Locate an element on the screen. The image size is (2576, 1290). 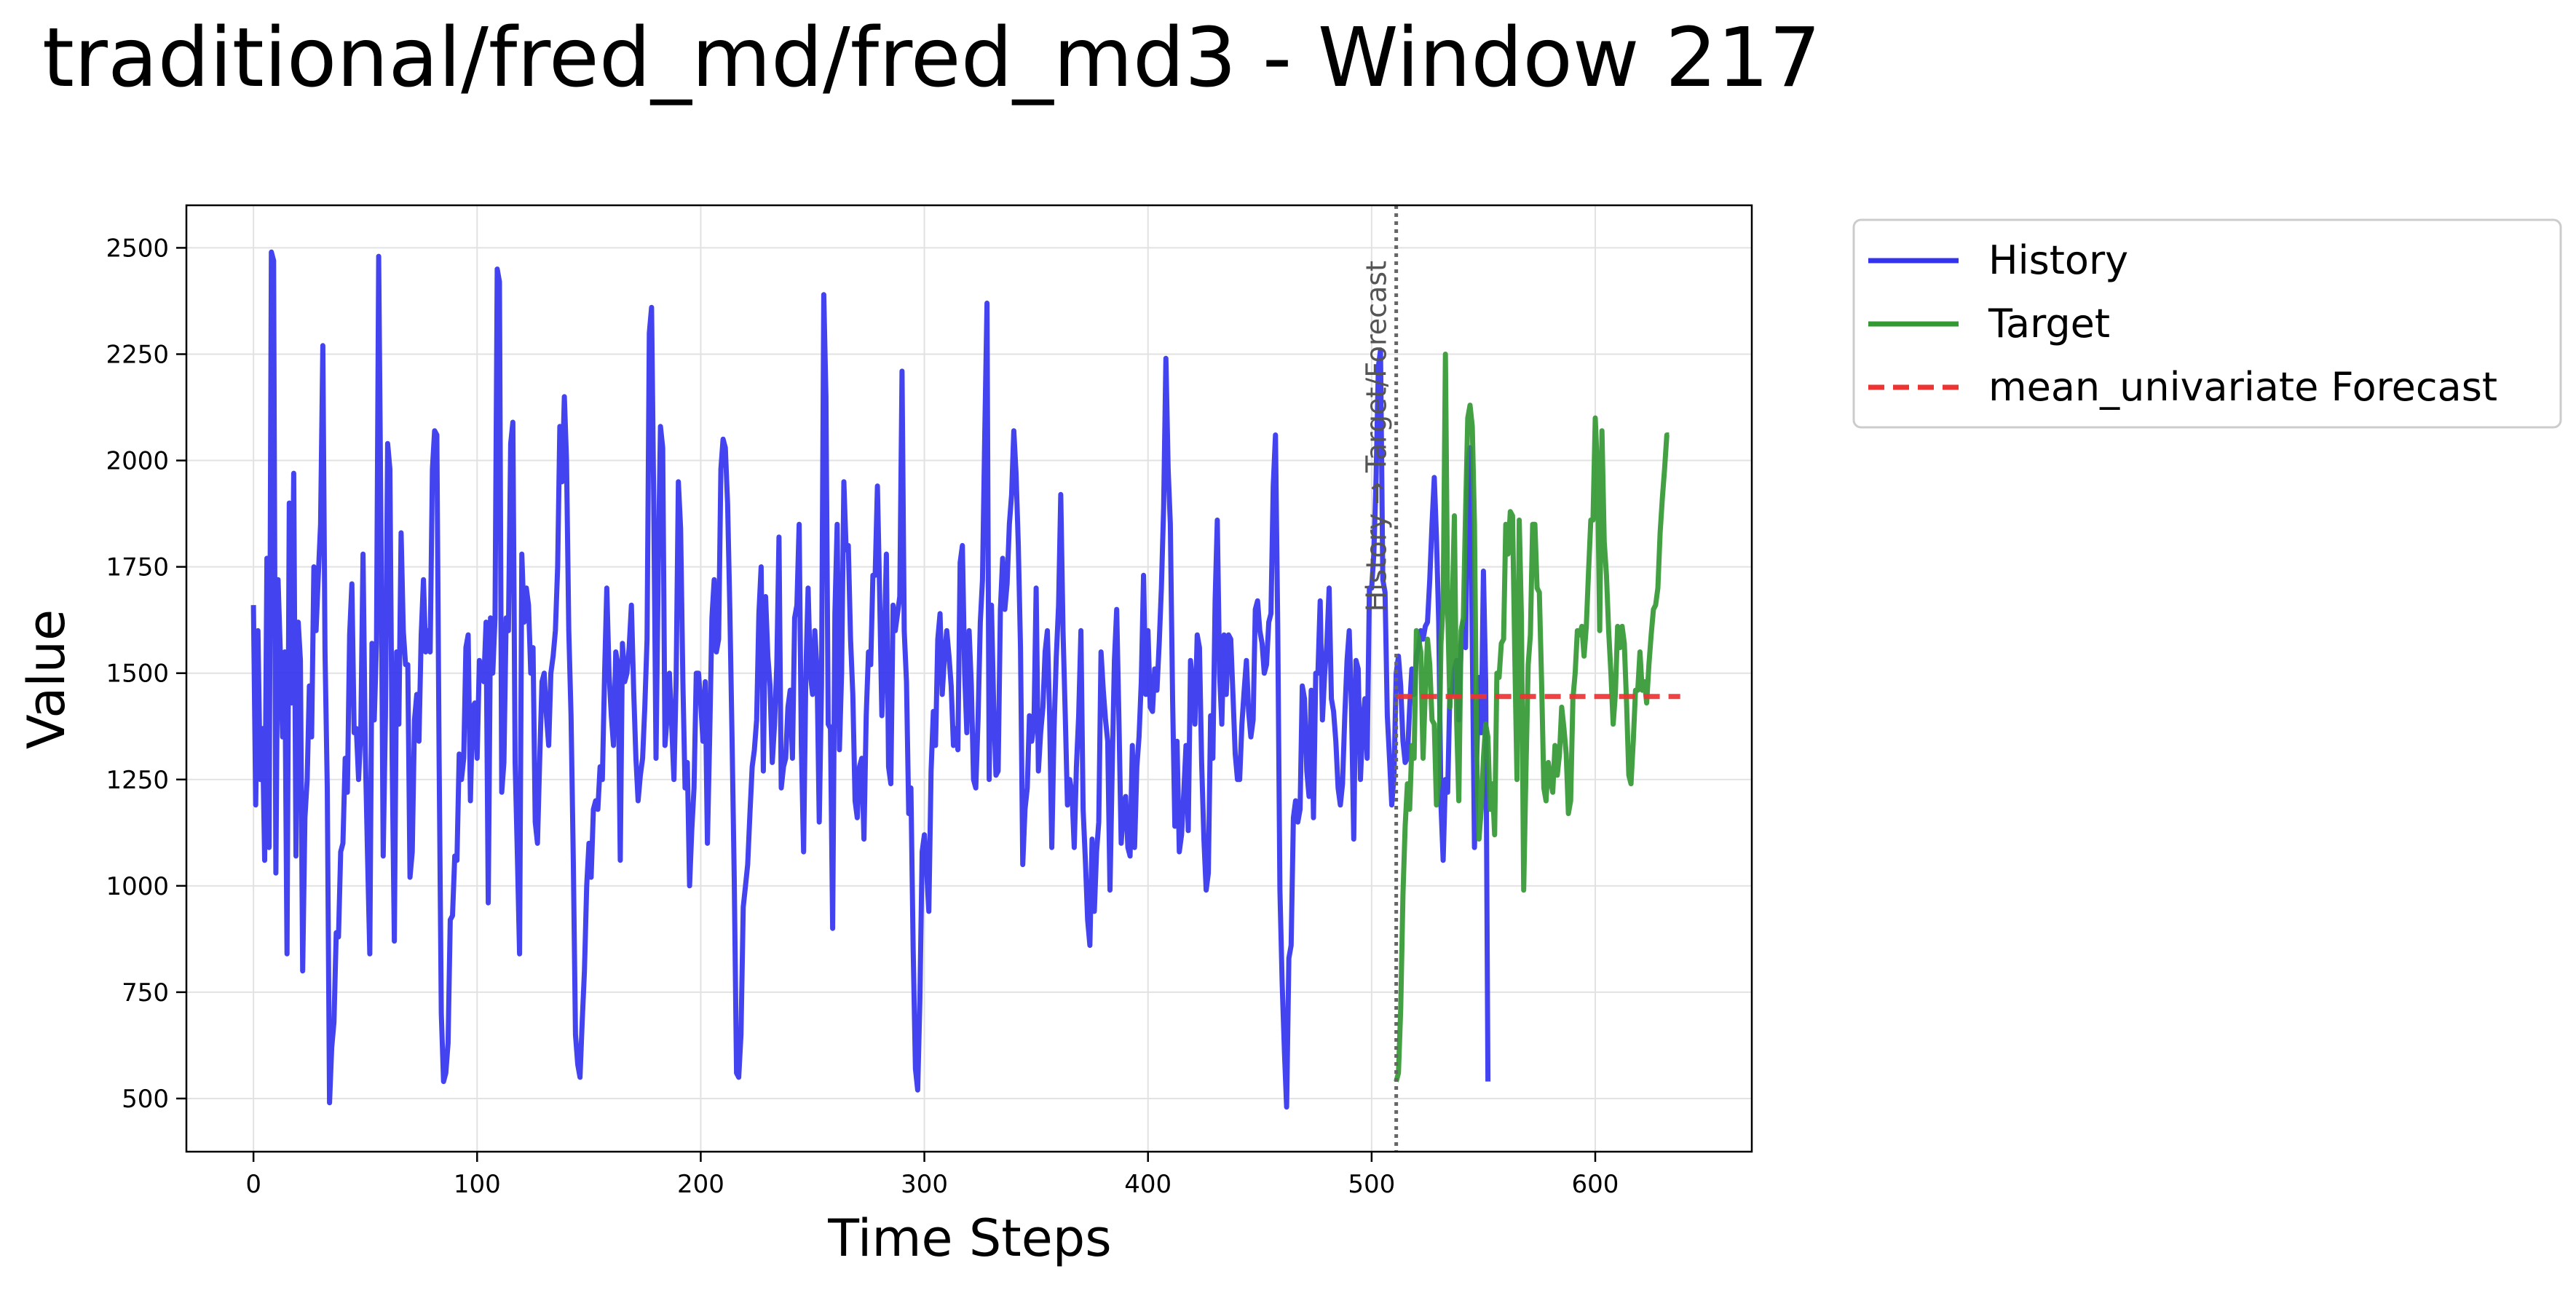
x-tick-label: 500 is located at coordinates (1372, 1184).